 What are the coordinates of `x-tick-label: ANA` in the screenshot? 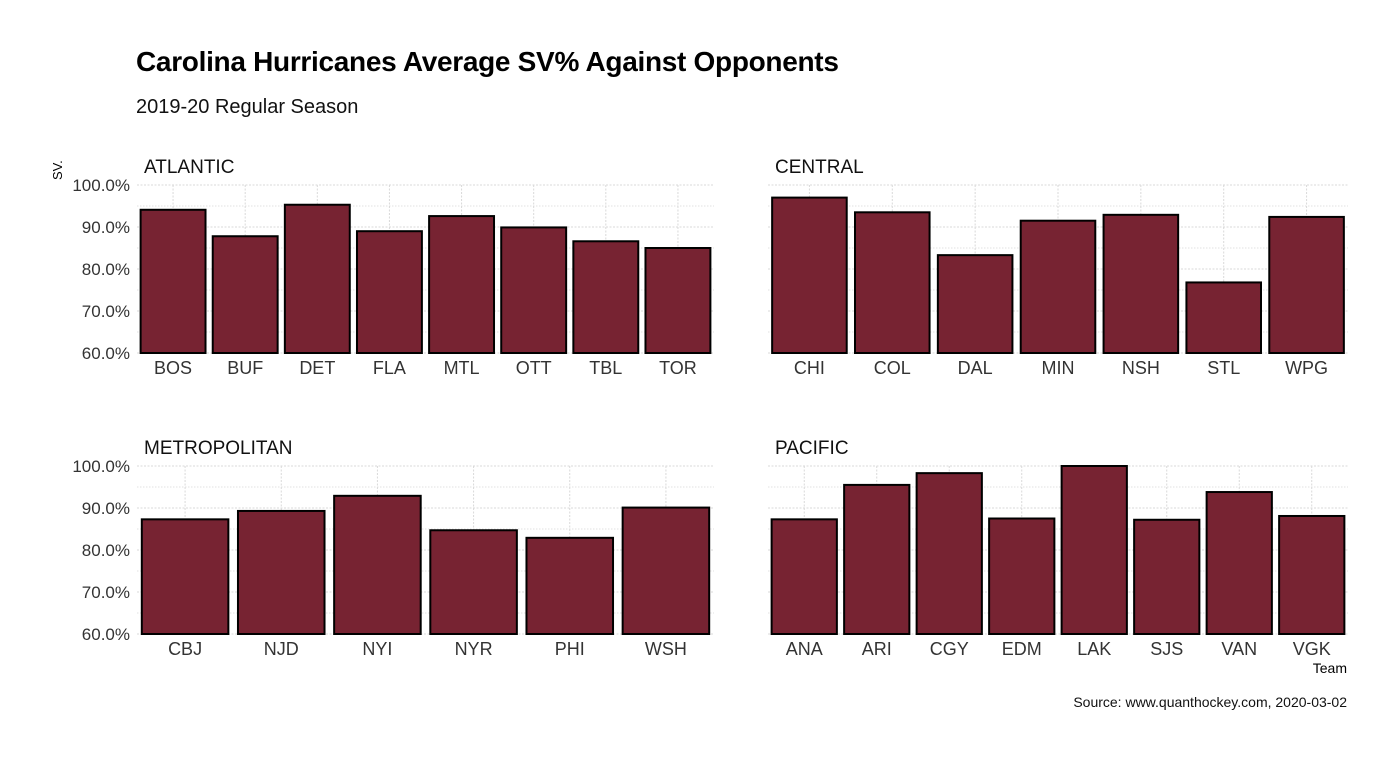 It's located at (804, 649).